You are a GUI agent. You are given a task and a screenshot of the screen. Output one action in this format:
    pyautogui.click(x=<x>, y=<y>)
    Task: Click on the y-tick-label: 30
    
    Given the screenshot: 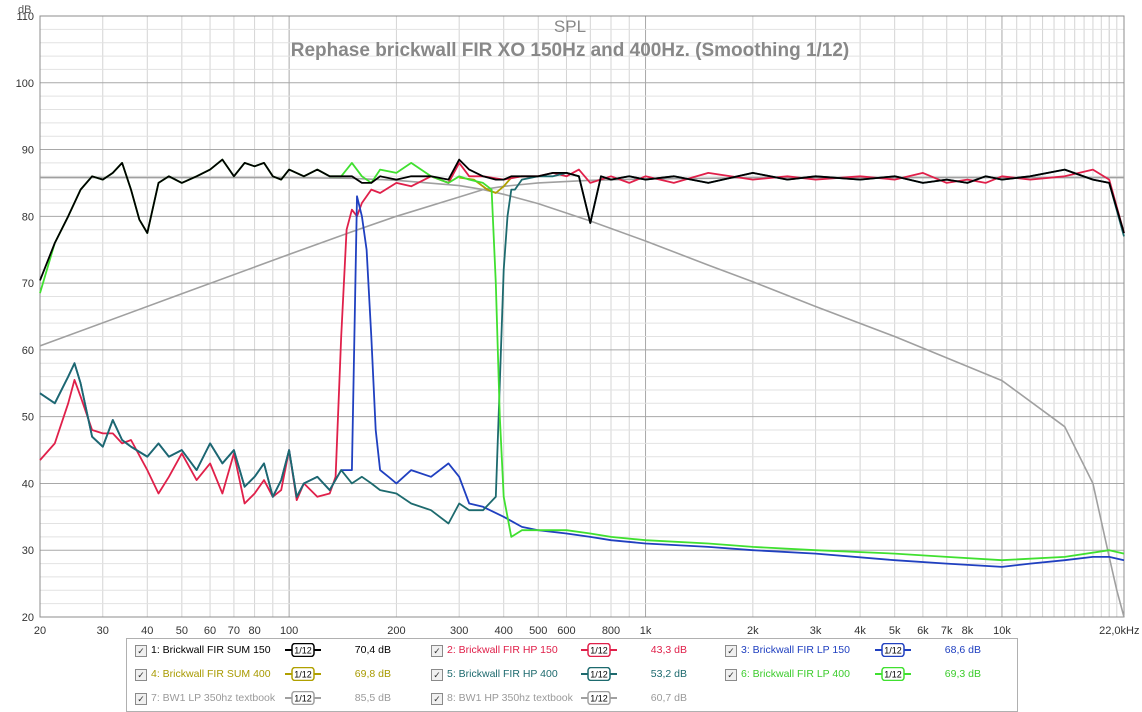 What is the action you would take?
    pyautogui.click(x=28, y=551)
    